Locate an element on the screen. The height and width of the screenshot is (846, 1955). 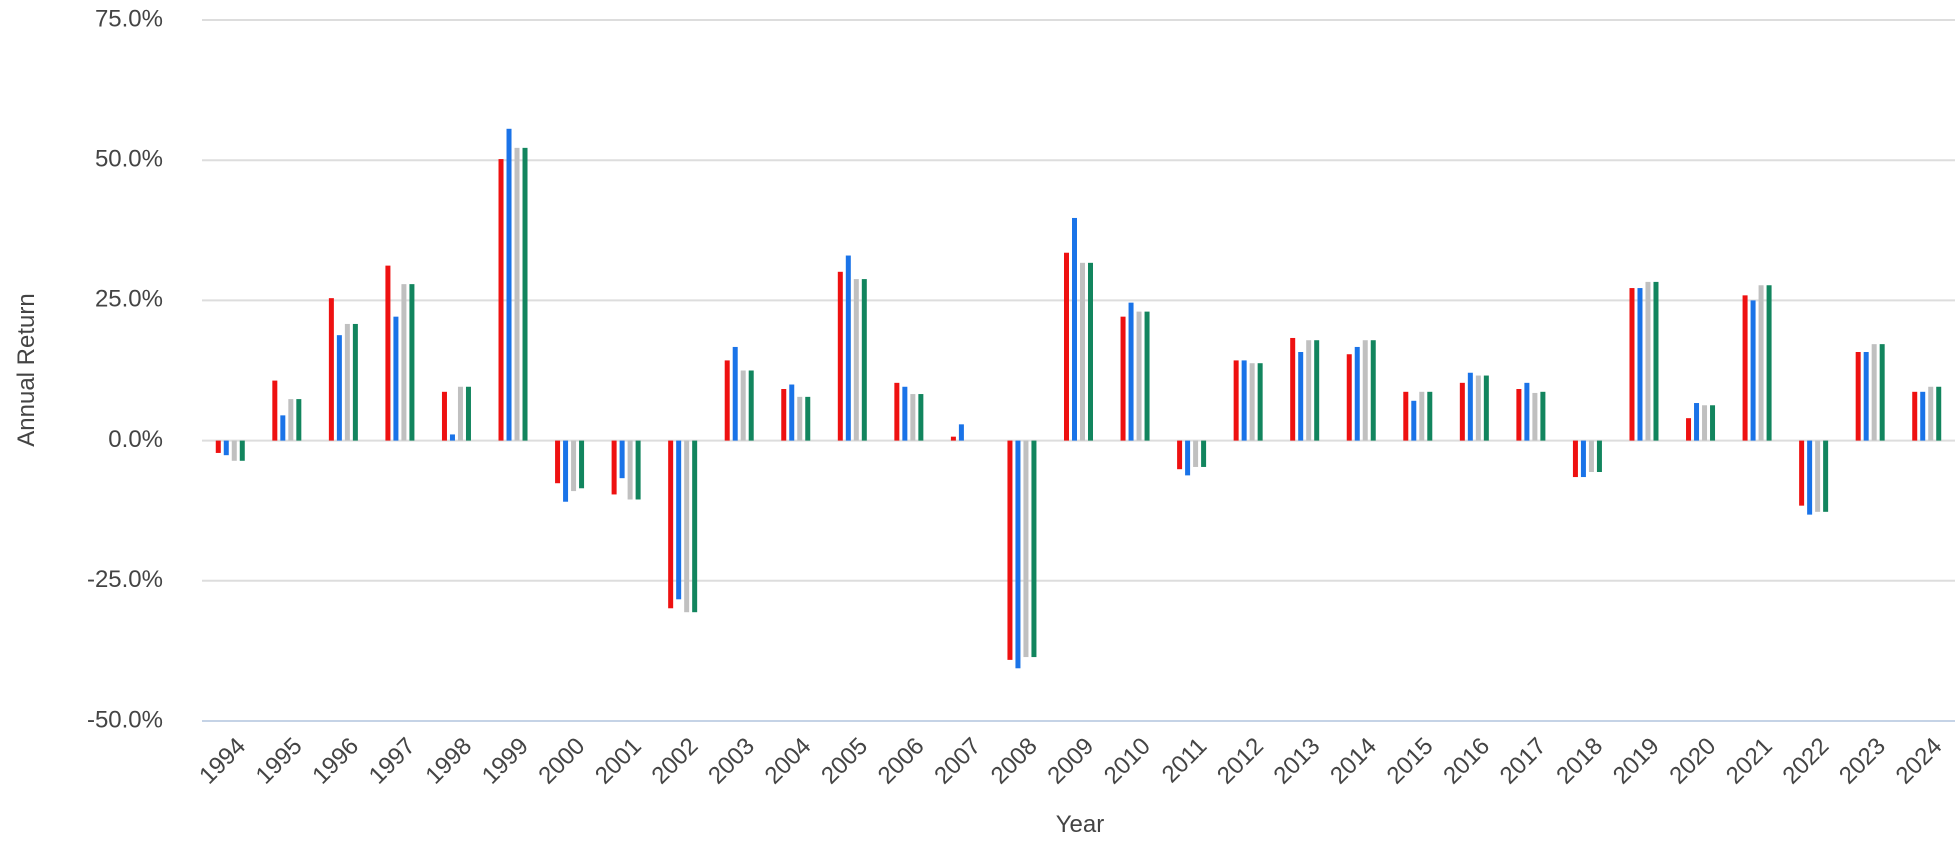
x-tick-label: 2014 is located at coordinates (1353, 761).